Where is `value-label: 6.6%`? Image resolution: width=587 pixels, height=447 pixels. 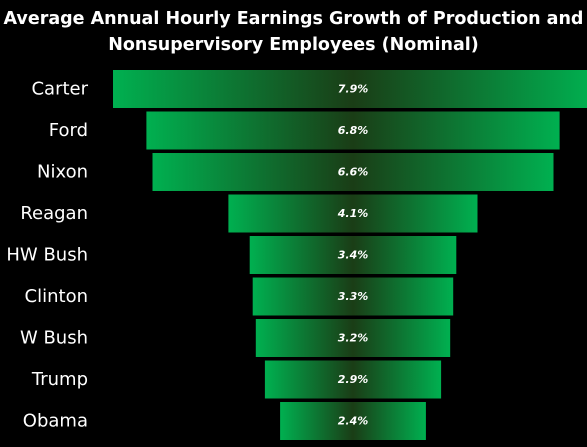 value-label: 6.6% is located at coordinates (353, 172).